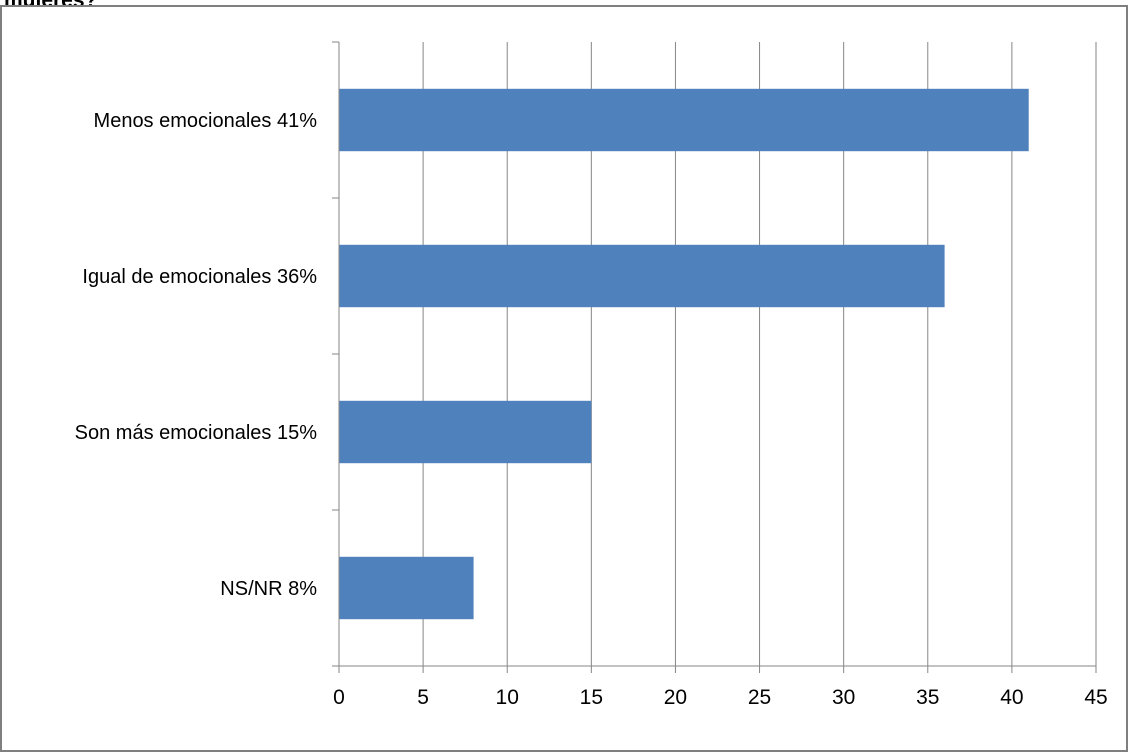 This screenshot has width=1132, height=754. I want to click on x-tick-label: 10, so click(507, 697).